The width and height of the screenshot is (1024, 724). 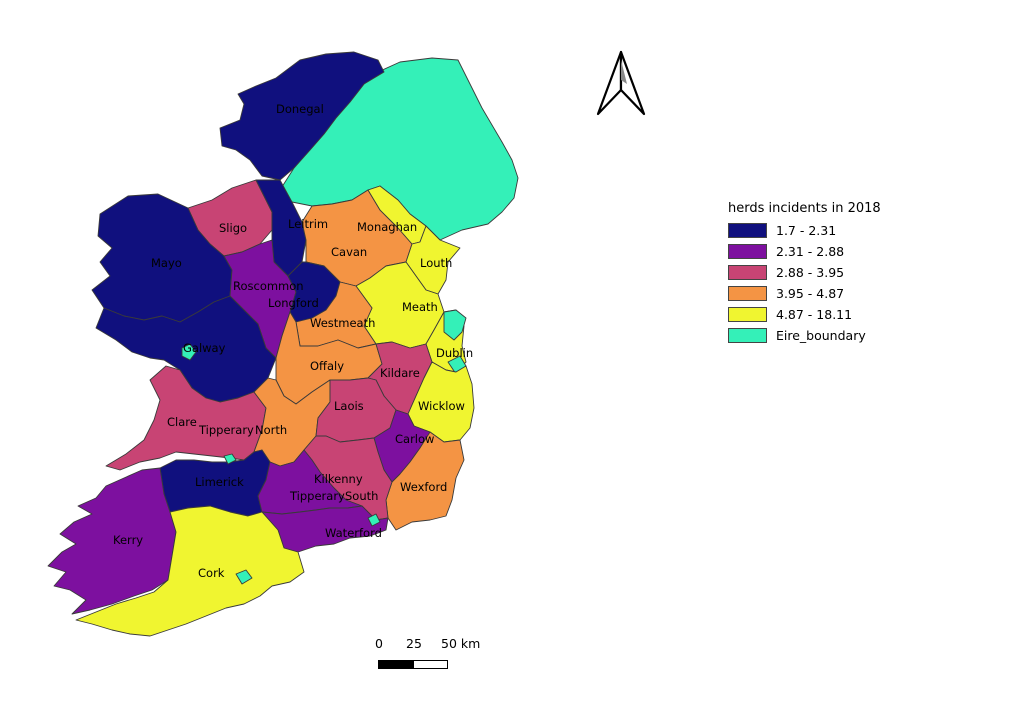 What do you see at coordinates (317, 496) in the screenshot?
I see `label-tipperary-south-1: Tipperary` at bounding box center [317, 496].